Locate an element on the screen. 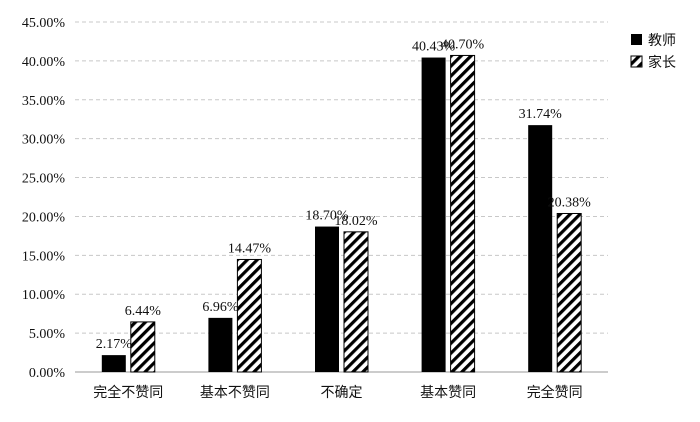 This screenshot has width=700, height=422. data-label: 14.47% is located at coordinates (250, 248).